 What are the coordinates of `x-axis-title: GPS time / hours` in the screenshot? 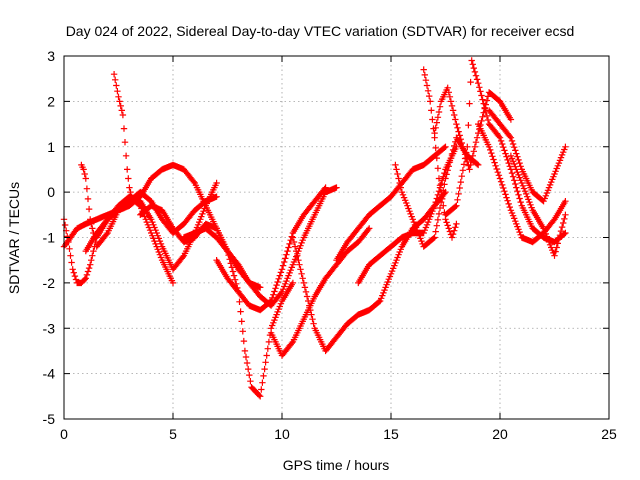 It's located at (336, 465).